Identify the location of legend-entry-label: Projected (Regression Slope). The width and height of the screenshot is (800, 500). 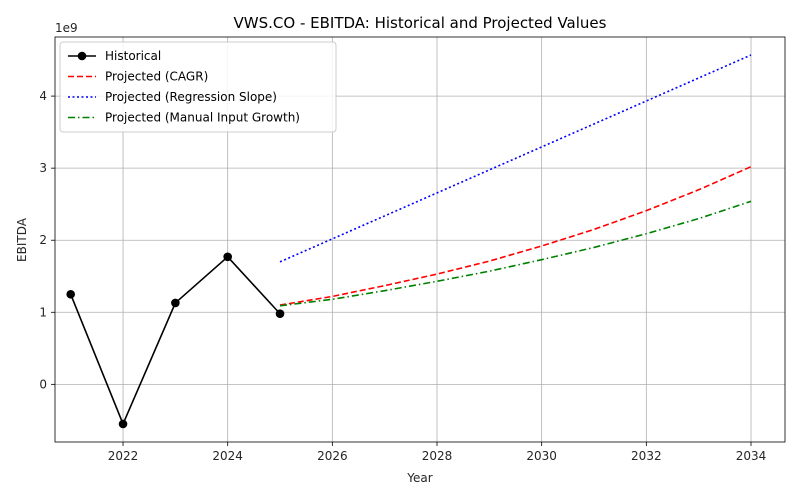
(191, 97).